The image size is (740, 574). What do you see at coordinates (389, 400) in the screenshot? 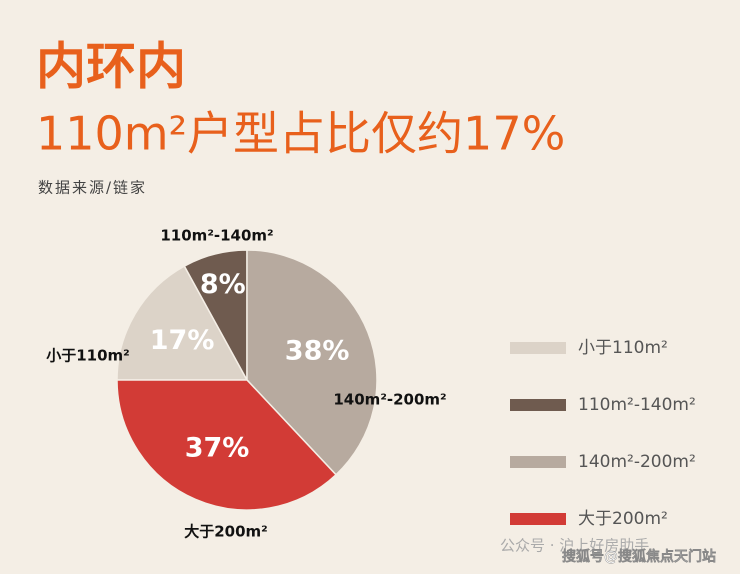
I see `slice-label: 140m²-200m²` at bounding box center [389, 400].